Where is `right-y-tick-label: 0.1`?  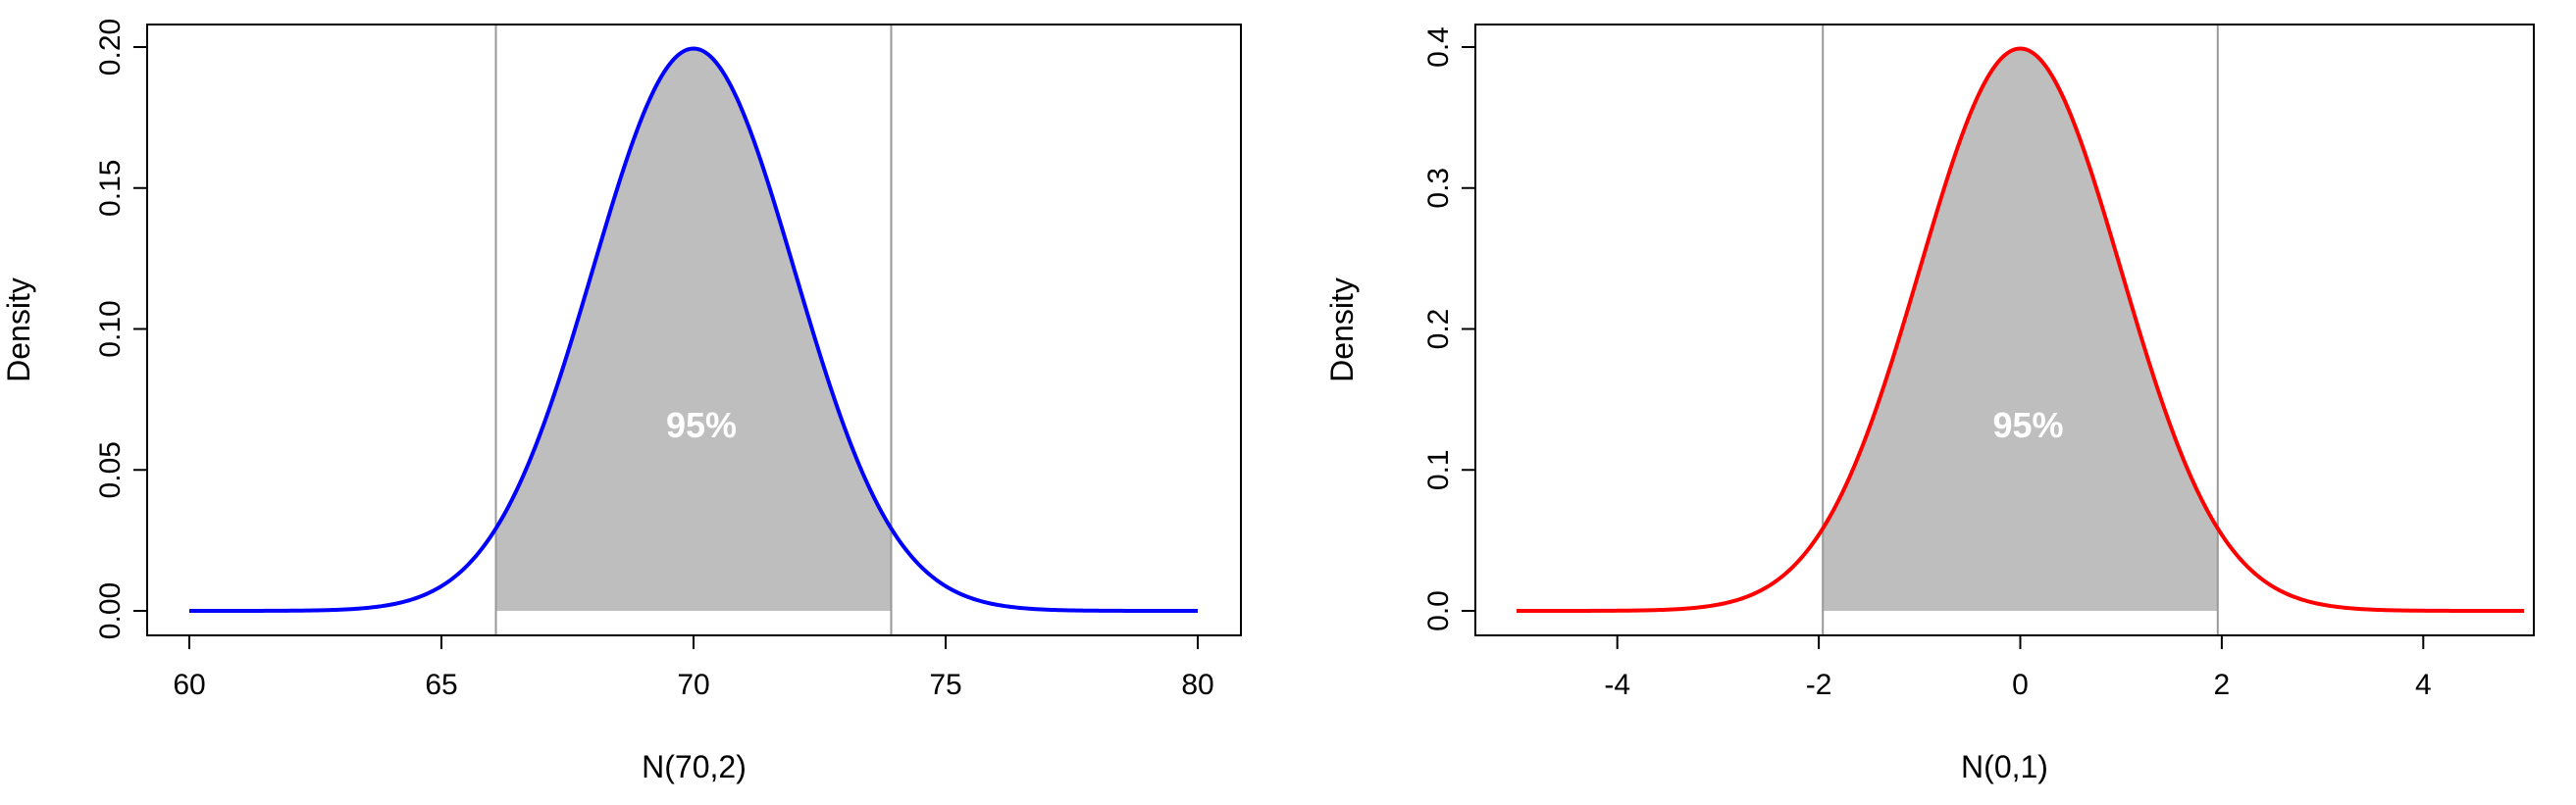
right-y-tick-label: 0.1 is located at coordinates (1438, 469).